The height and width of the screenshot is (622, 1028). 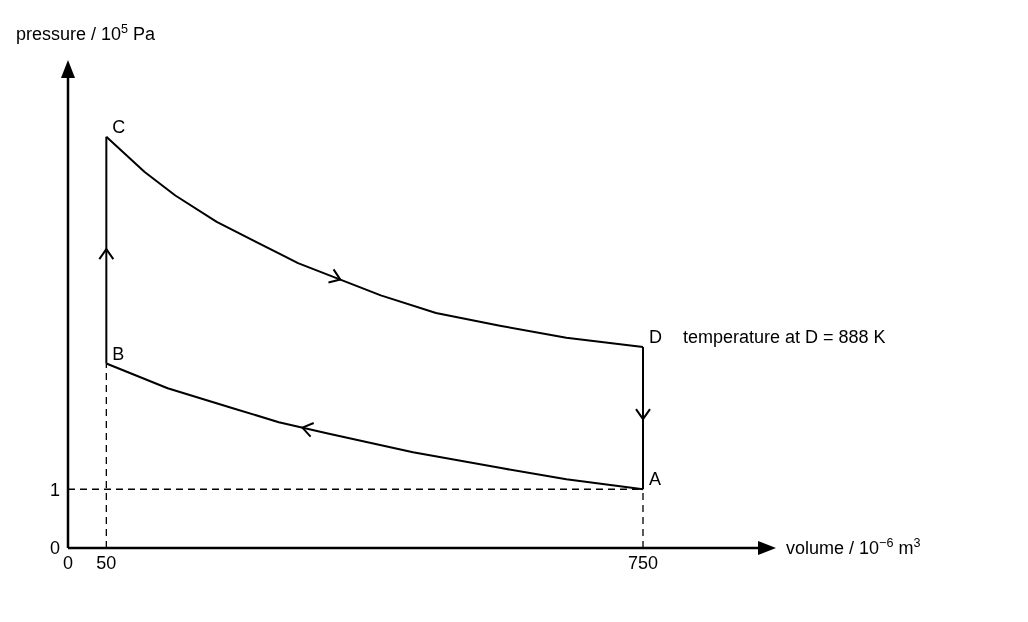 I want to click on x-tick-label: 0, so click(x=68, y=562).